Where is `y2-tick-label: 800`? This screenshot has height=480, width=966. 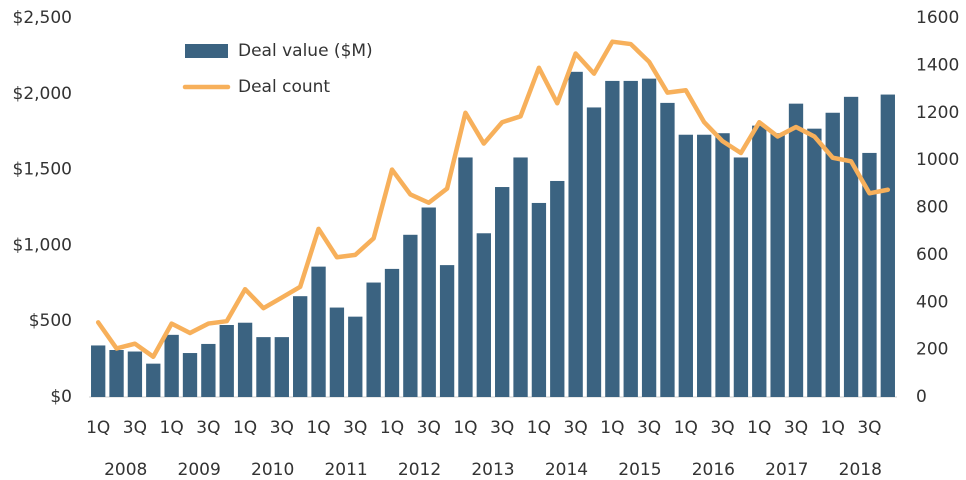
y2-tick-label: 800 is located at coordinates (932, 208).